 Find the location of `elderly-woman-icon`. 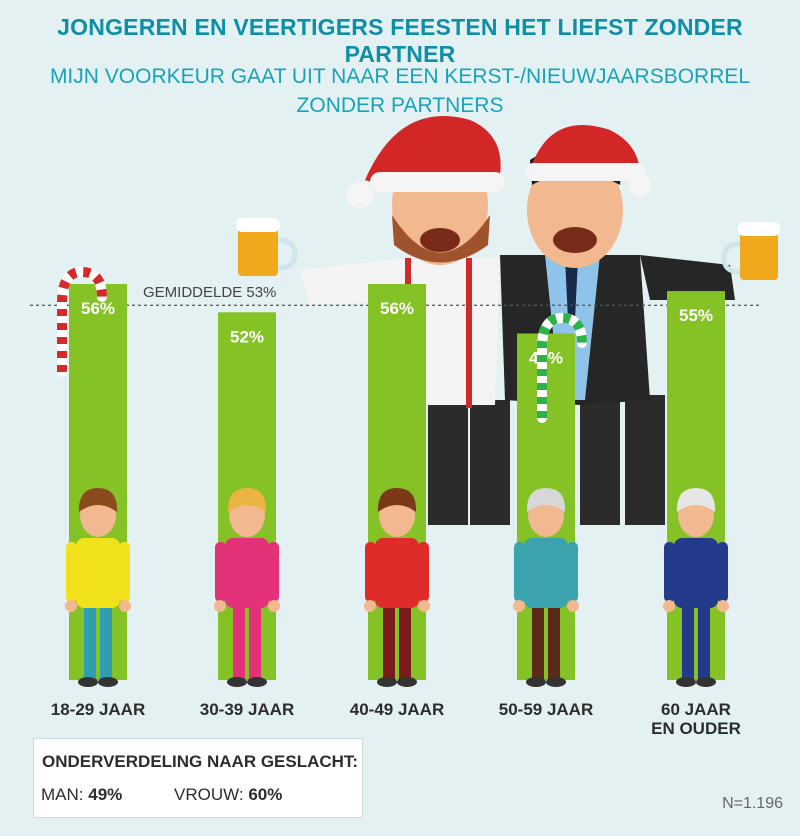

elderly-woman-icon is located at coordinates (696, 587).